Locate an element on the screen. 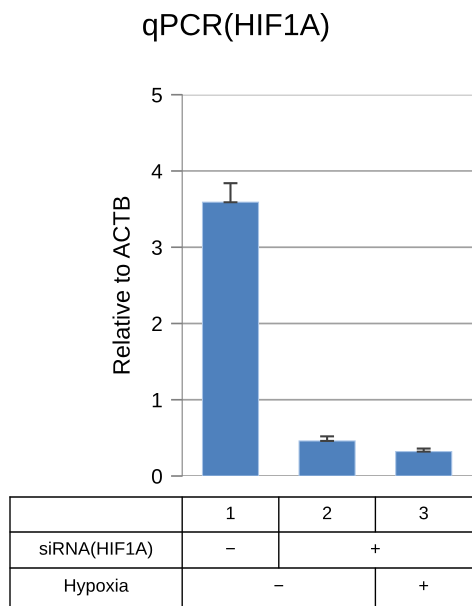 The image size is (472, 606). y-tick-label: 3 is located at coordinates (157, 247).